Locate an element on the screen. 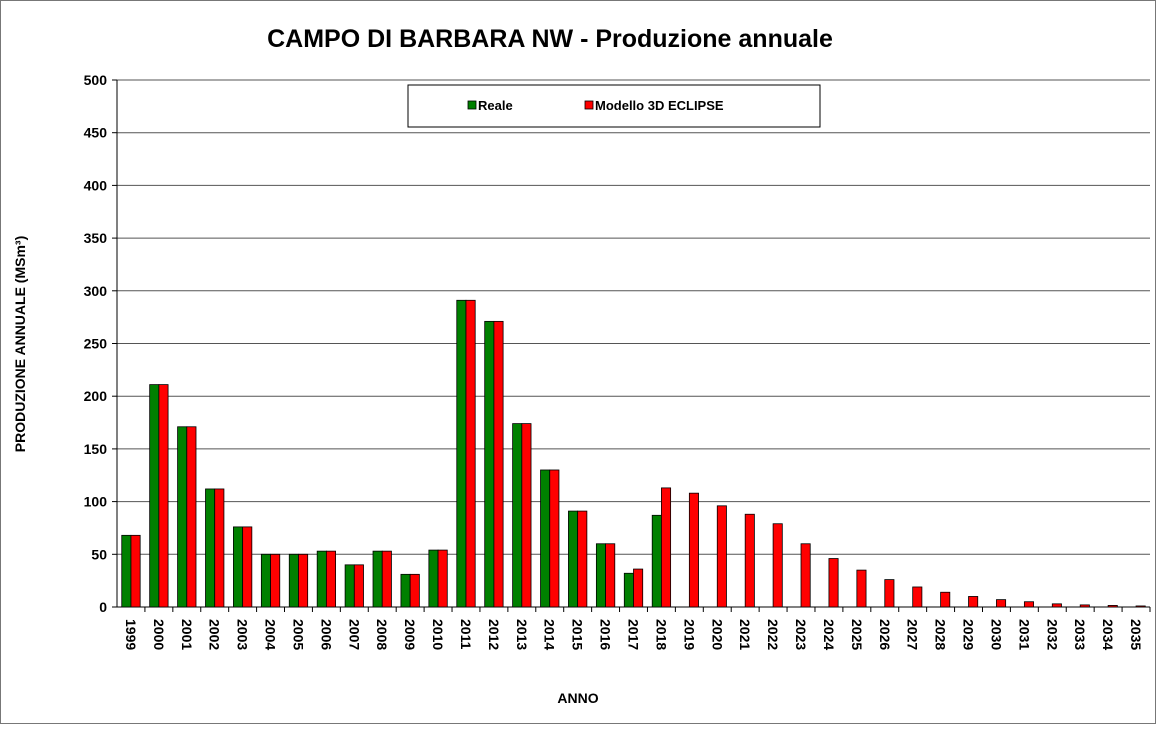  legend-label: Reale is located at coordinates (495, 105).